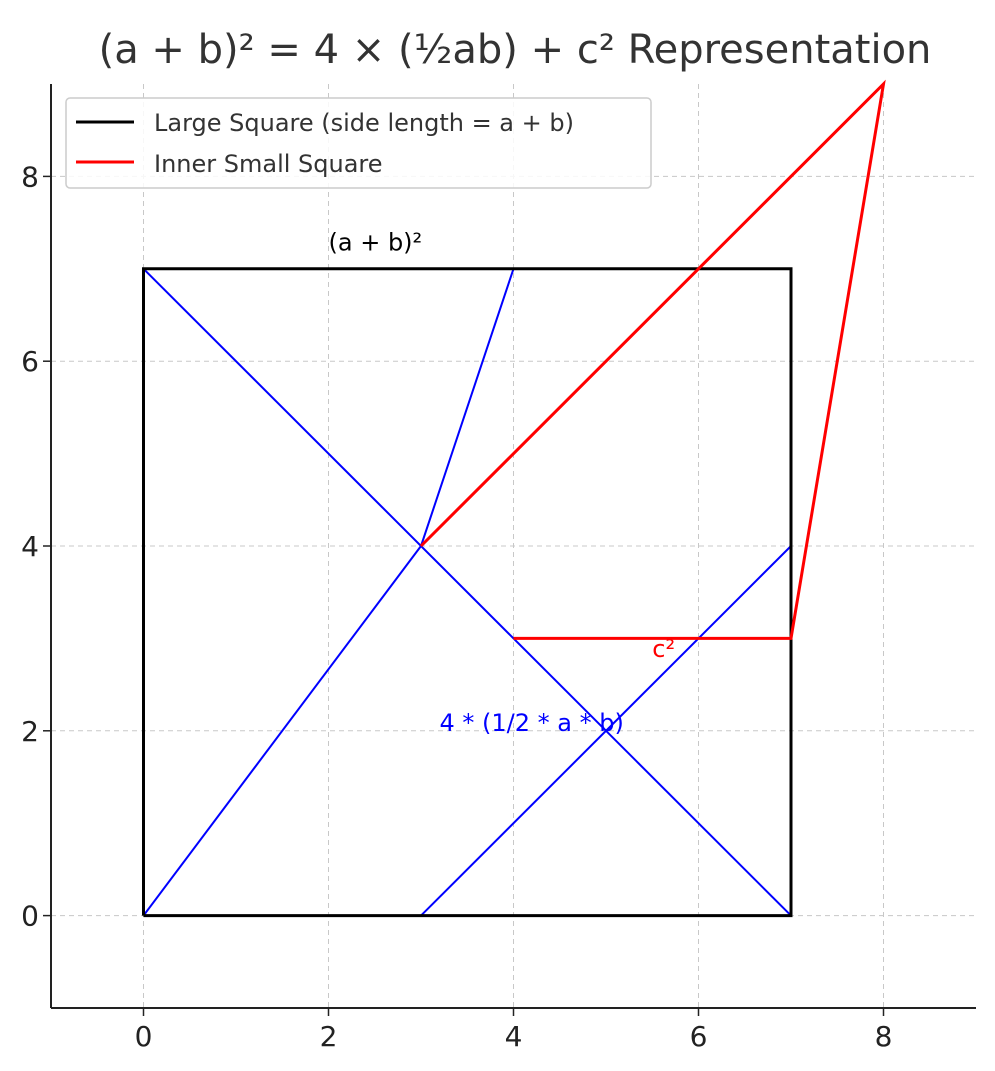  I want to click on y-tick-label-0: 0, so click(30, 916).